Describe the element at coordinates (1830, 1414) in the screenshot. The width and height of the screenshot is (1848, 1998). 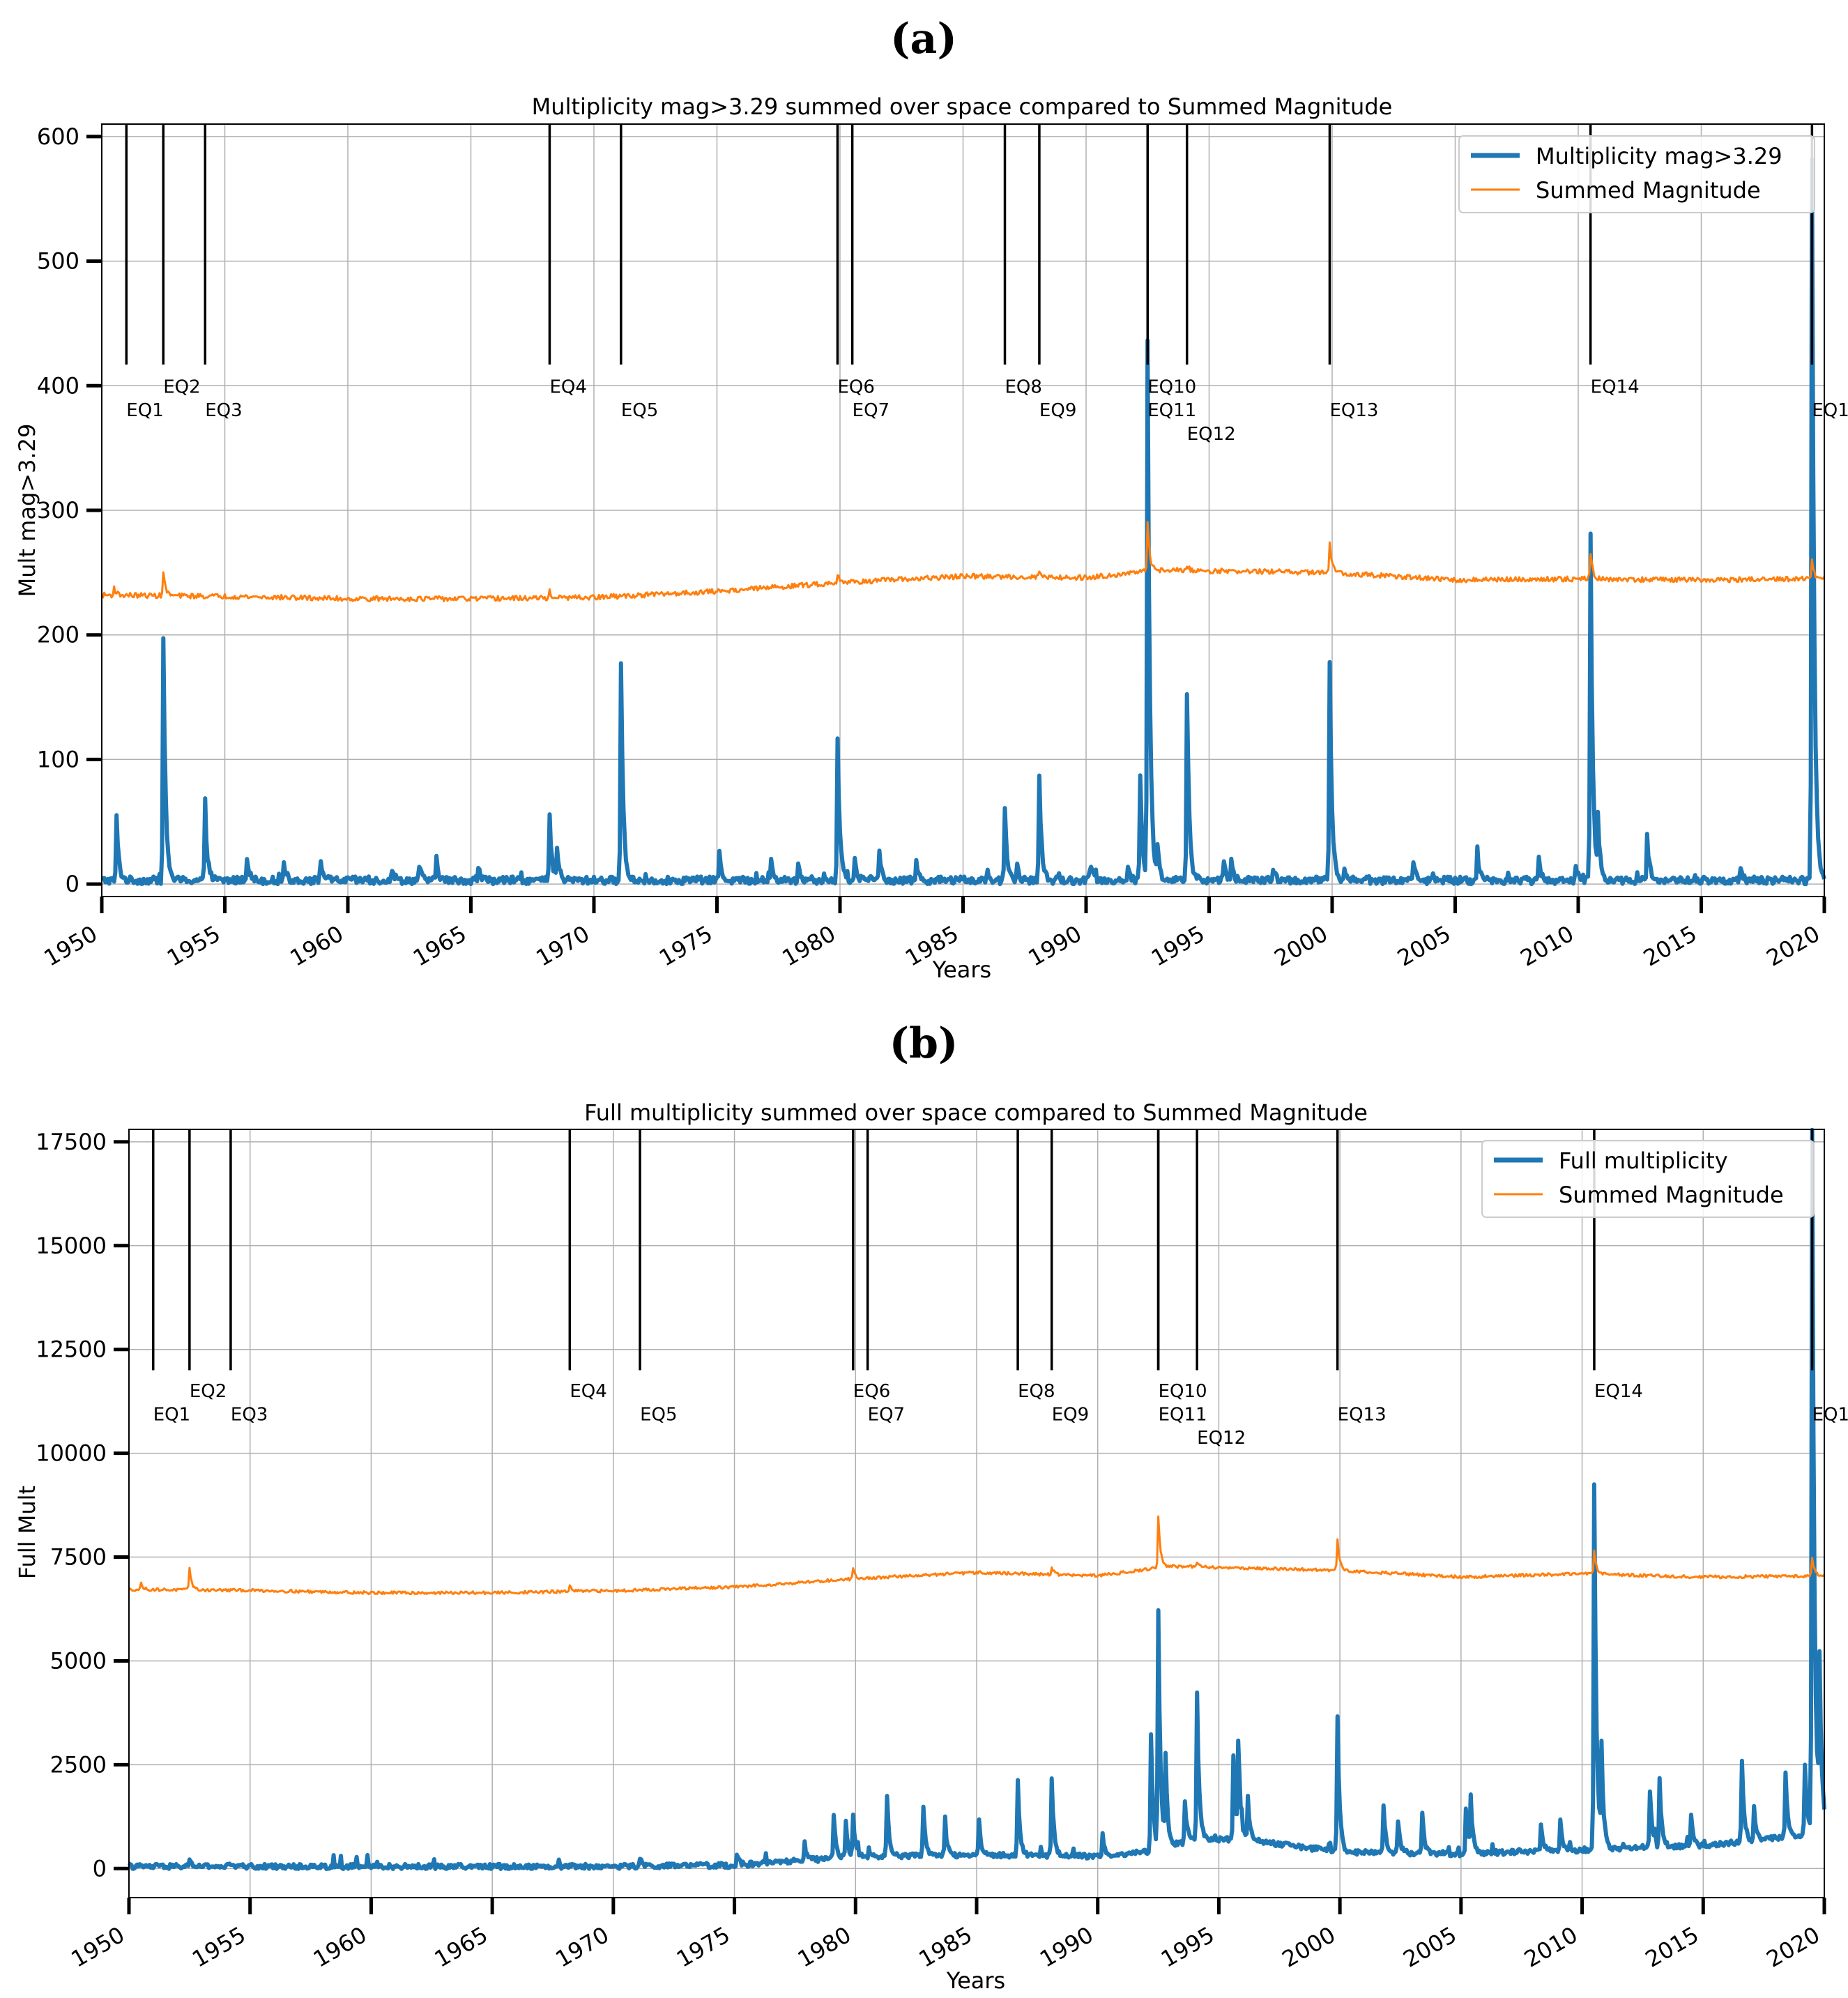
I see `panel-b-eq-label-EQ15: EQ15` at that location.